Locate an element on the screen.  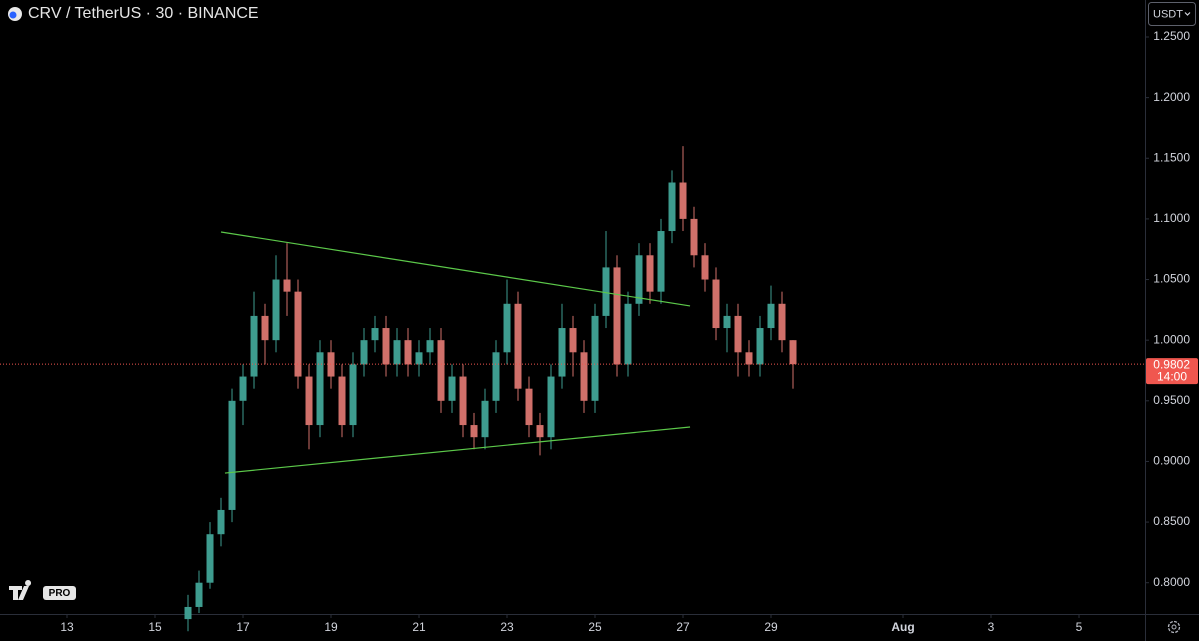
button-box is located at coordinates (1172, 14).